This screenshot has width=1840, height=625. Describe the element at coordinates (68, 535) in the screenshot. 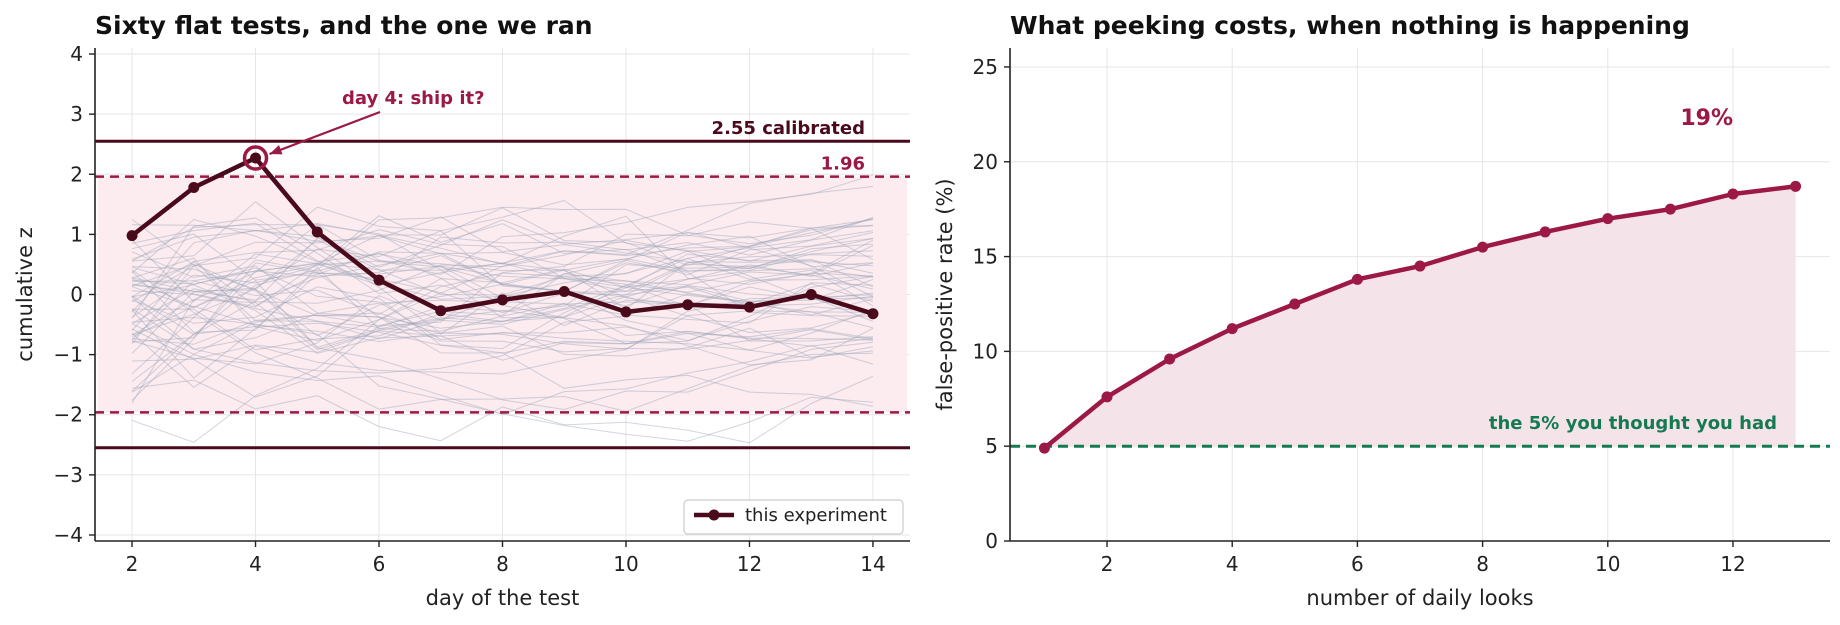

I see `y-tick-label: −4` at that location.